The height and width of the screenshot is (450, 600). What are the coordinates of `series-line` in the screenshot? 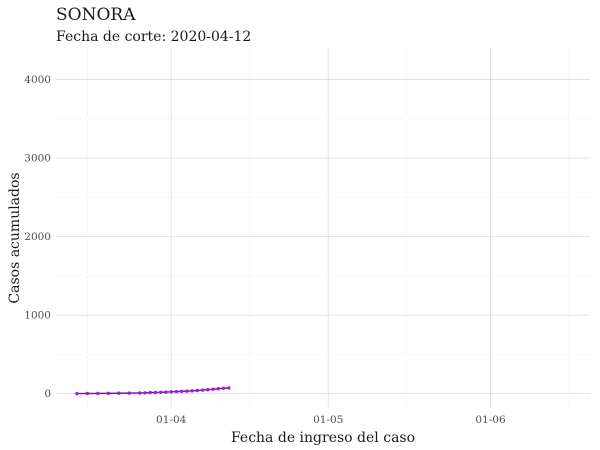 It's located at (152, 391).